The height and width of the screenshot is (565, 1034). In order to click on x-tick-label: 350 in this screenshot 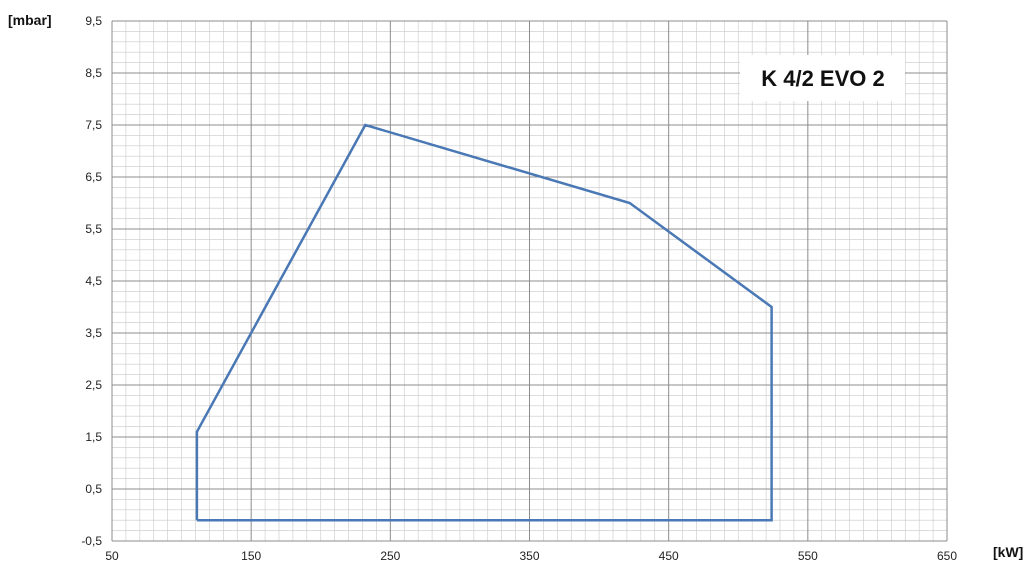, I will do `click(529, 556)`.